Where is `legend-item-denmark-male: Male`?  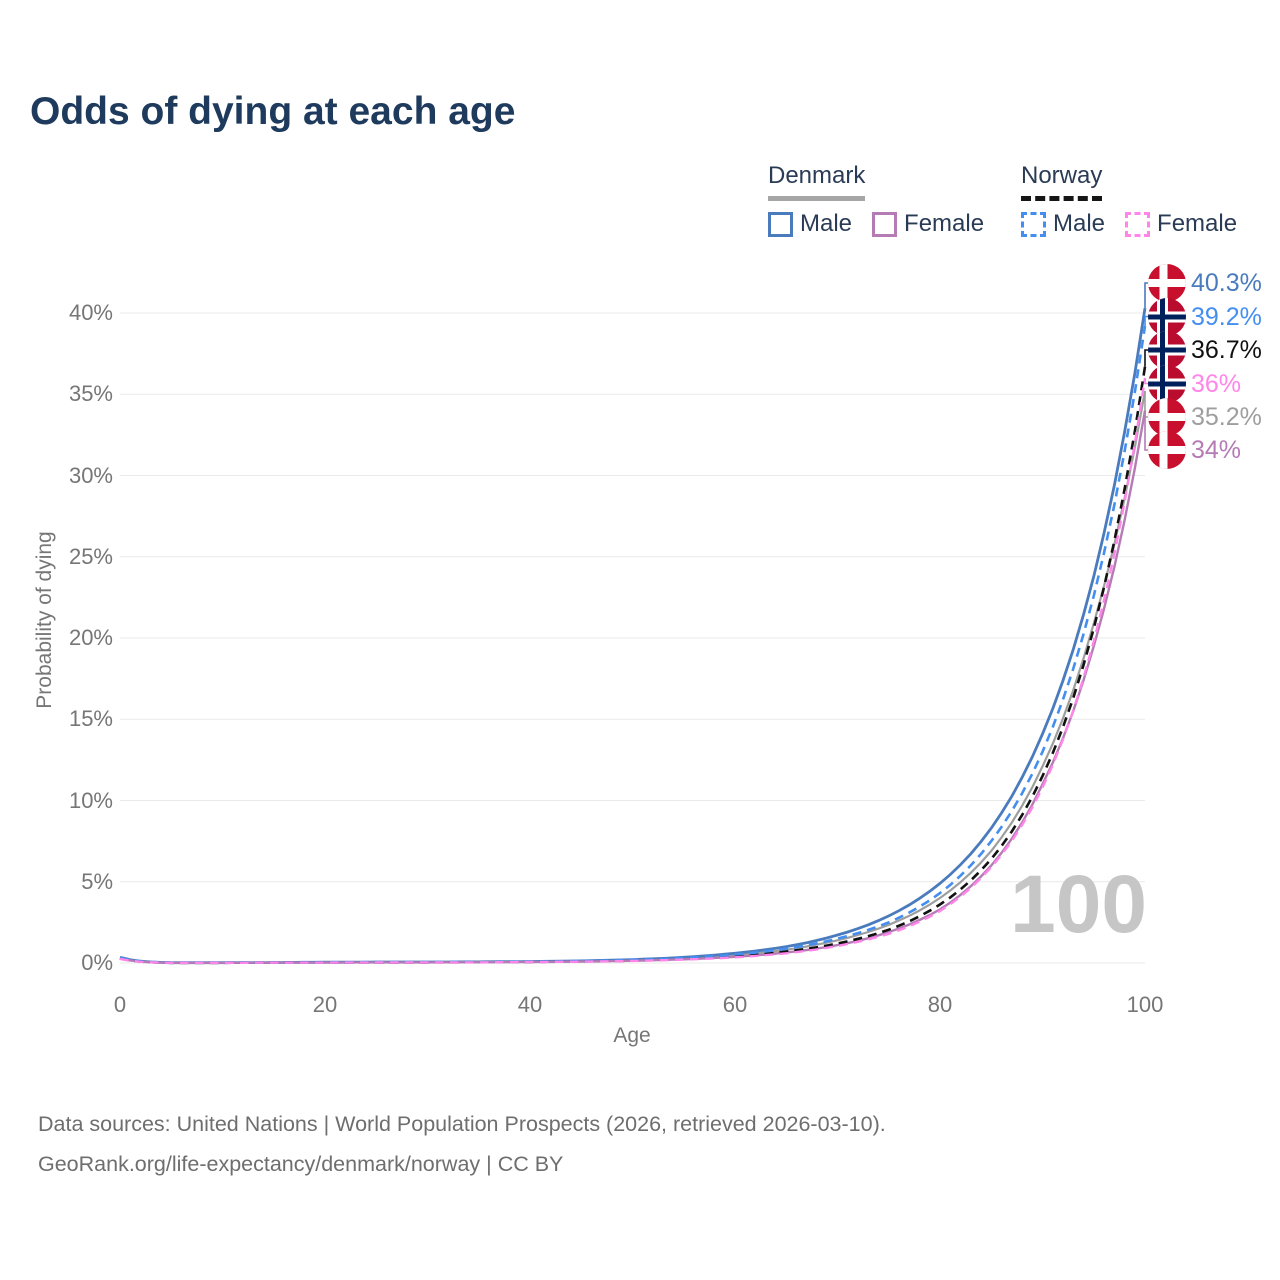
legend-item-denmark-male: Male is located at coordinates (810, 224).